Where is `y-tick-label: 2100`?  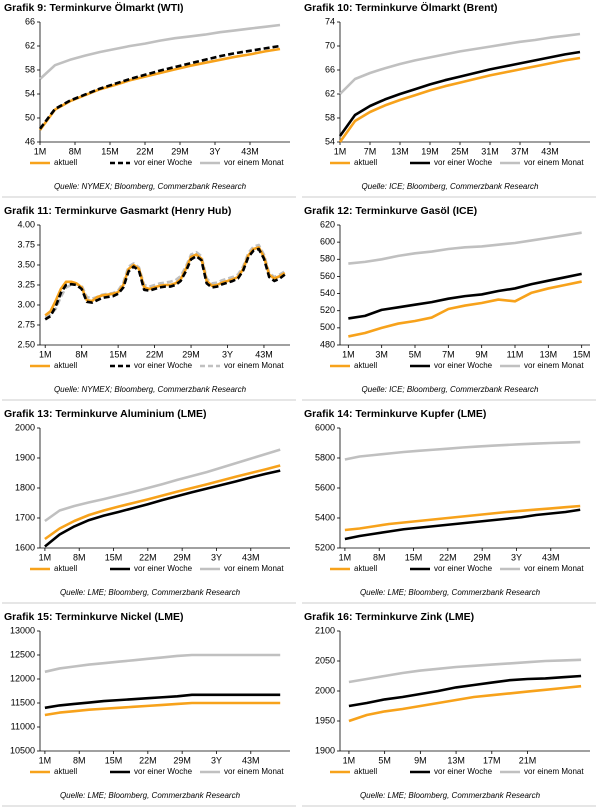 y-tick-label: 2100 is located at coordinates (325, 630).